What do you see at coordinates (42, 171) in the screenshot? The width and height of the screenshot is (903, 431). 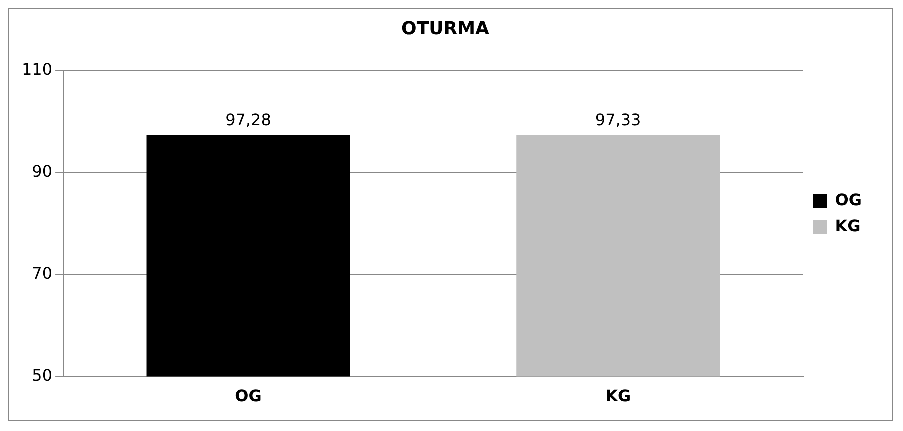 I see `y-tick-label: 90` at bounding box center [42, 171].